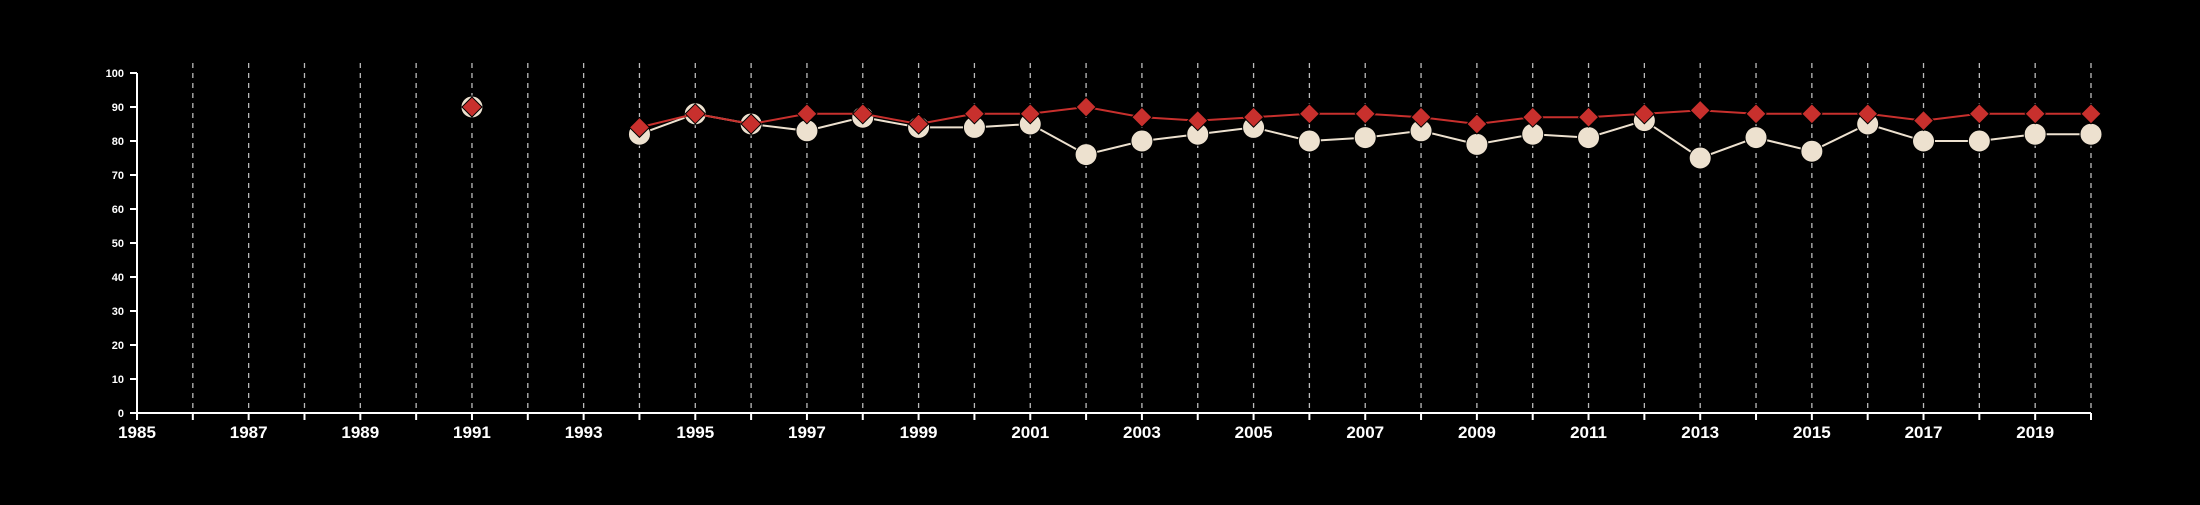  Describe the element at coordinates (2035, 432) in the screenshot. I see `x-tick-label: 2019` at that location.